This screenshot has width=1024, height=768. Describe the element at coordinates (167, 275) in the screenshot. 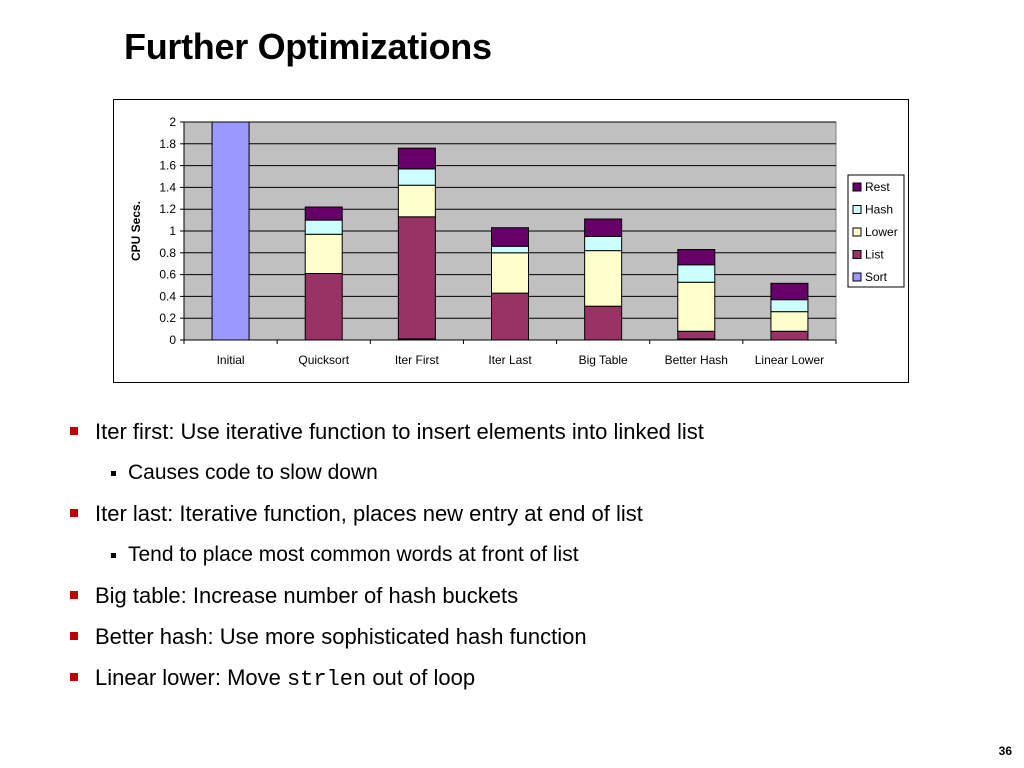

I see `y-tick-label: 0.6` at that location.